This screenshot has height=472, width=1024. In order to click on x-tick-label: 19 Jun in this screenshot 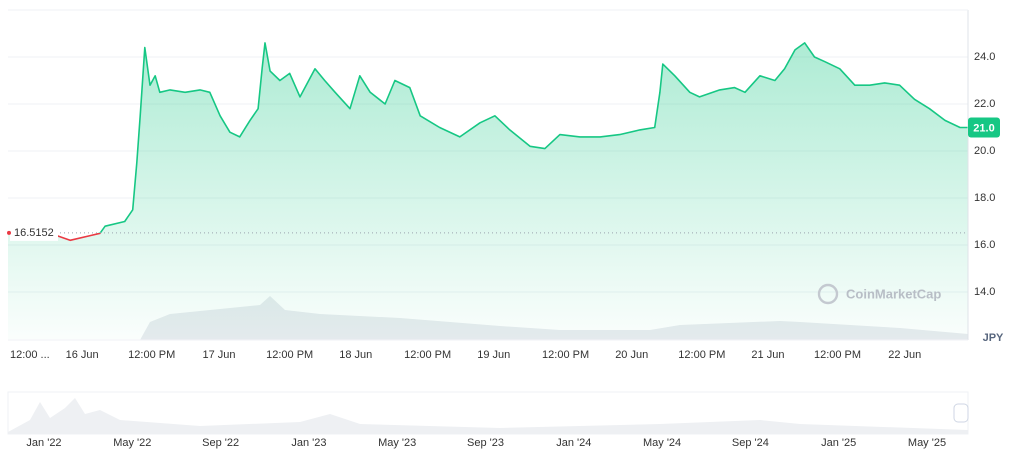, I will do `click(493, 355)`.